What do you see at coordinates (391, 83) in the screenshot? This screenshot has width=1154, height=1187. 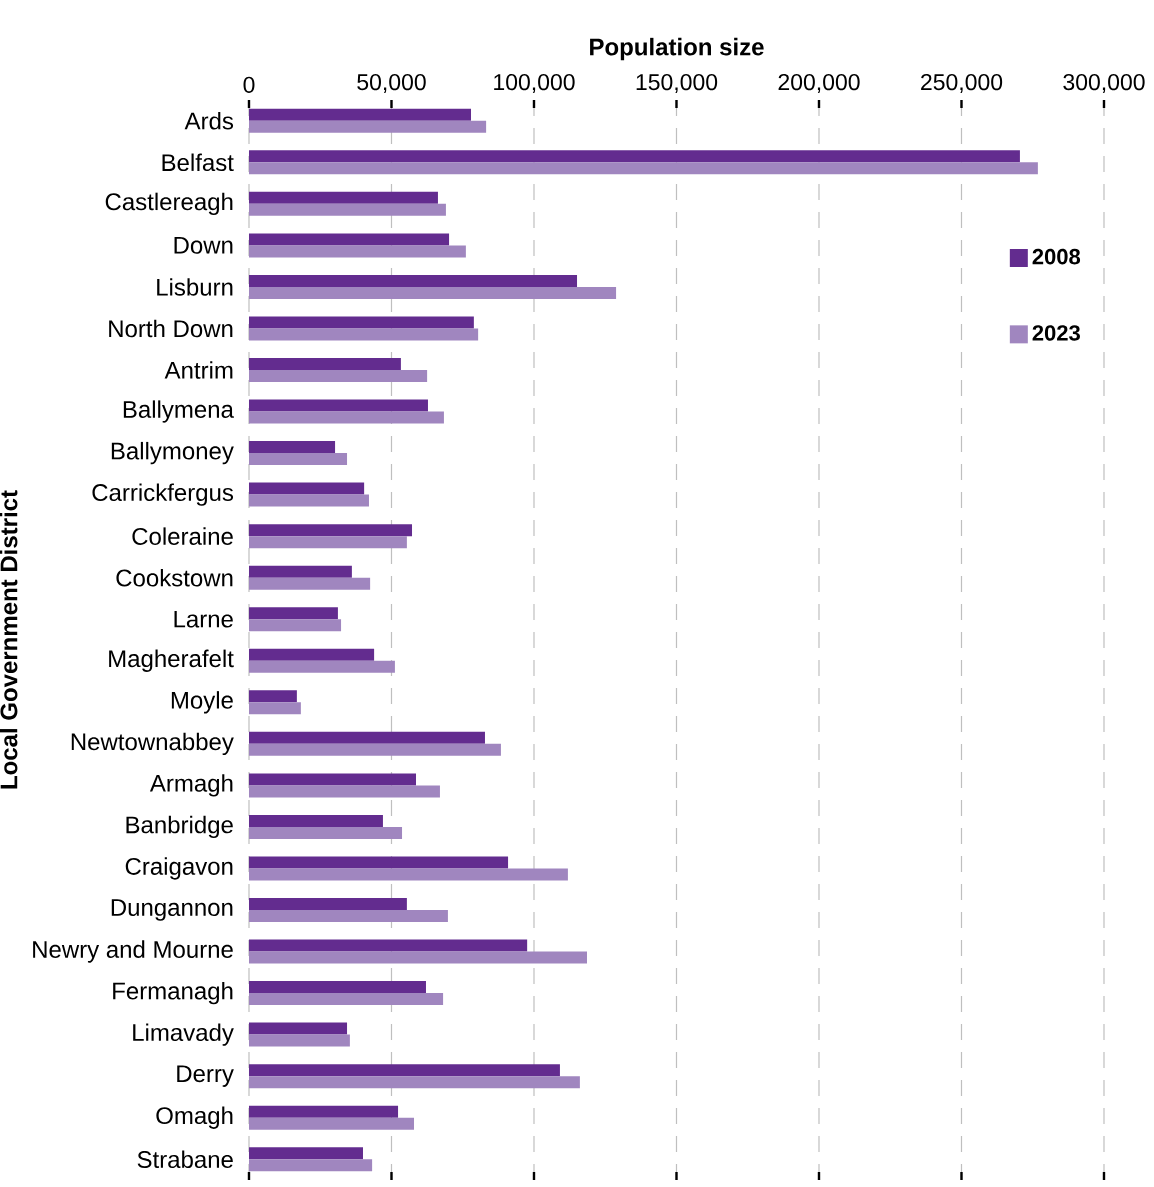 I see `x-tick-label: 50,000` at bounding box center [391, 83].